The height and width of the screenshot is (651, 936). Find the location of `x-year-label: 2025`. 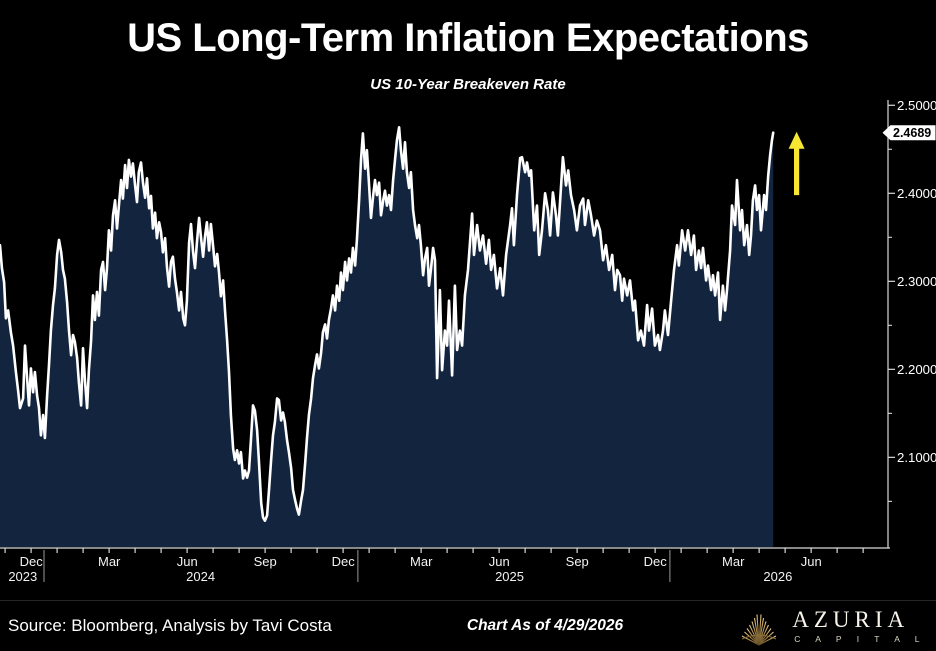

x-year-label: 2025 is located at coordinates (509, 576).